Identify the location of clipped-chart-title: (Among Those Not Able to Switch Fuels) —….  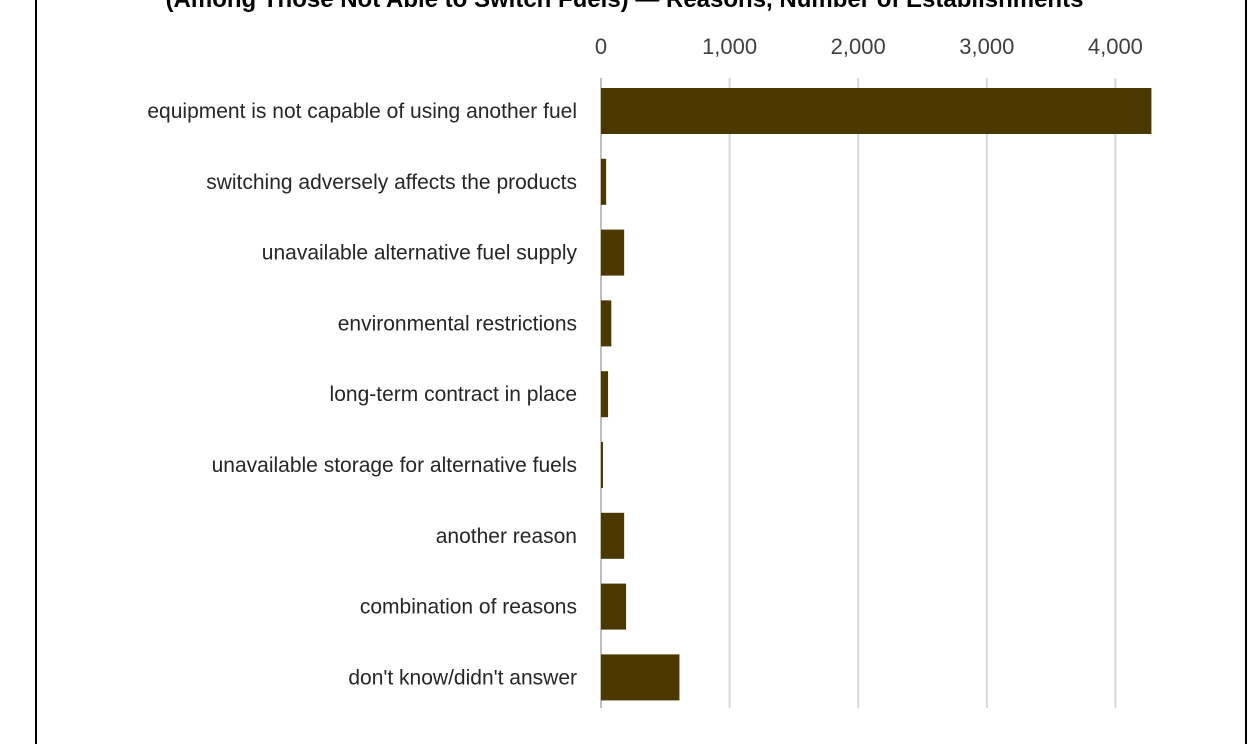
(624, 7).